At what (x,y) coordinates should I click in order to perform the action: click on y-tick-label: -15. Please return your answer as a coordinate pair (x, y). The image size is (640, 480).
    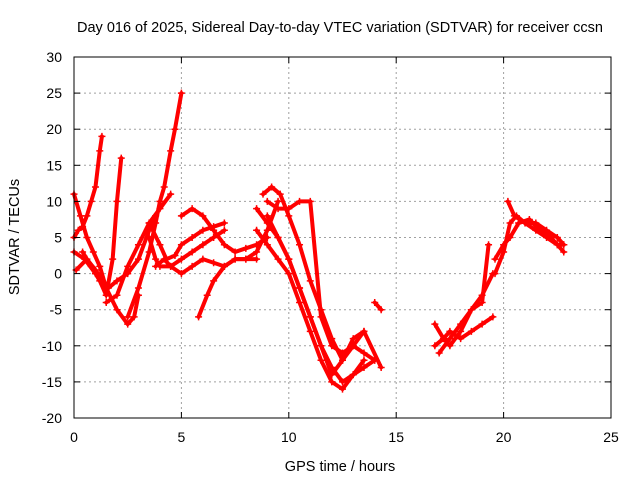
    Looking at the image, I should click on (52, 382).